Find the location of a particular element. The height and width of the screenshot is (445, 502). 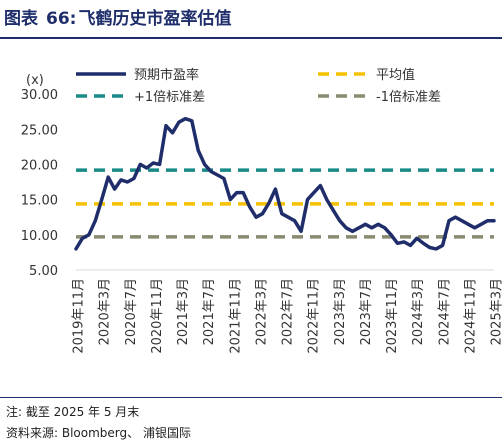

x-tick-label: 2023年3月 is located at coordinates (340, 311).